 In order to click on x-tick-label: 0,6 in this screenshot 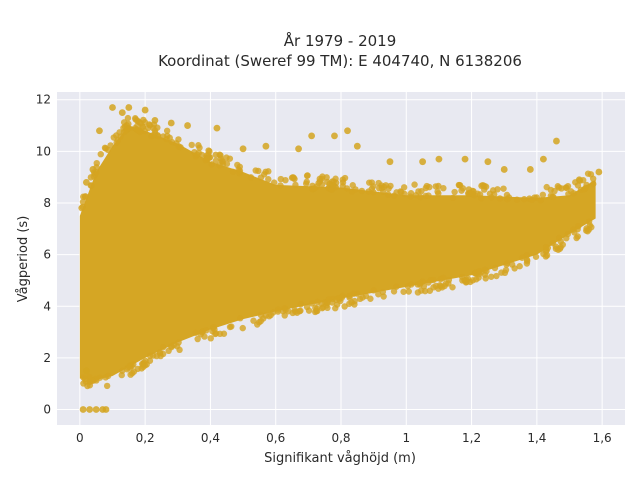, I will do `click(275, 438)`.